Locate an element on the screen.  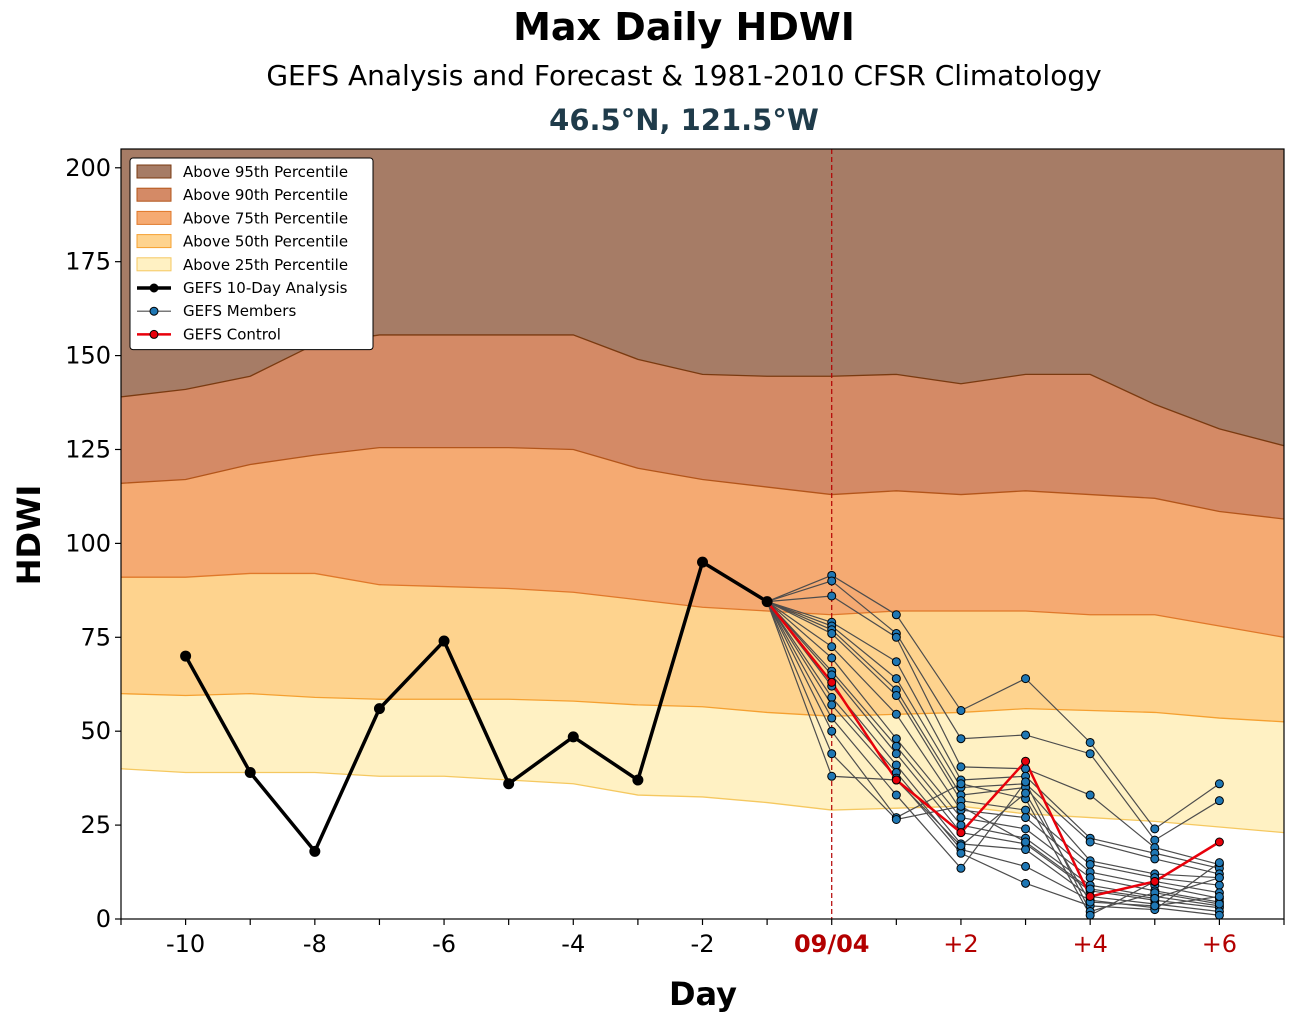
control-line is located at coordinates (993, 749).